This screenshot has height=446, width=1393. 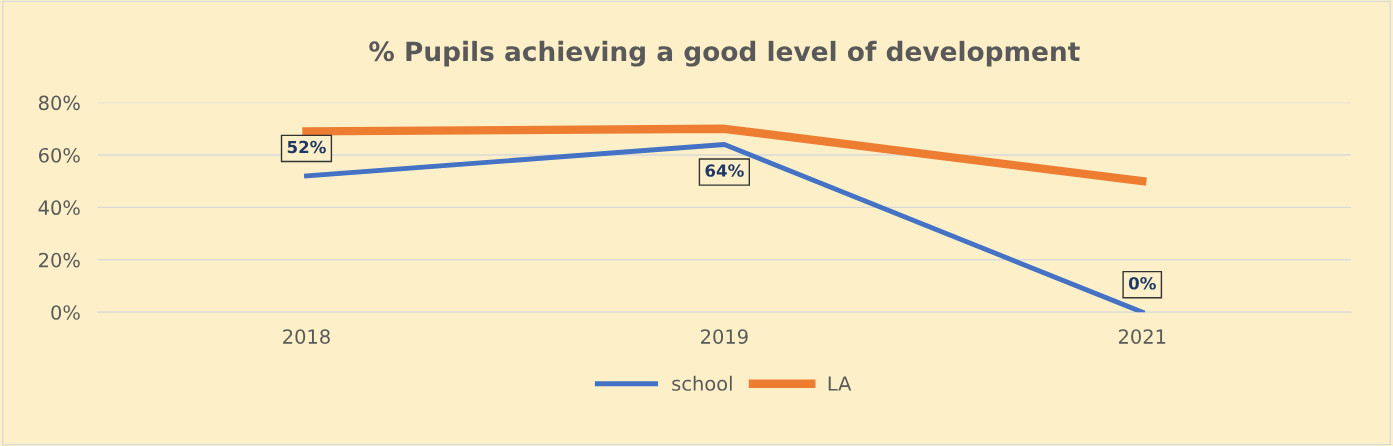 What do you see at coordinates (1142, 336) in the screenshot?
I see `x-tick-label: 2021` at bounding box center [1142, 336].